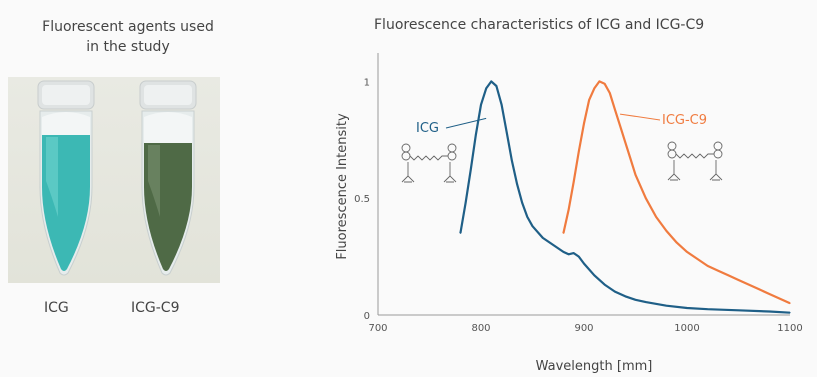  Describe the element at coordinates (342, 186) in the screenshot. I see `y-axis-label: Fluorescence Intensity` at that location.